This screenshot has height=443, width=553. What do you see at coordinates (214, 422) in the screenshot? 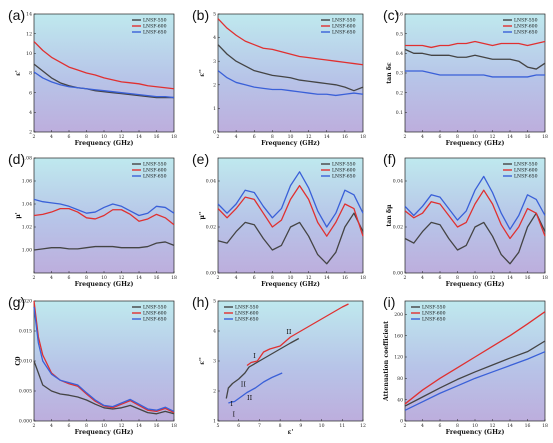
I see `y-tick-label: 1` at bounding box center [214, 422].